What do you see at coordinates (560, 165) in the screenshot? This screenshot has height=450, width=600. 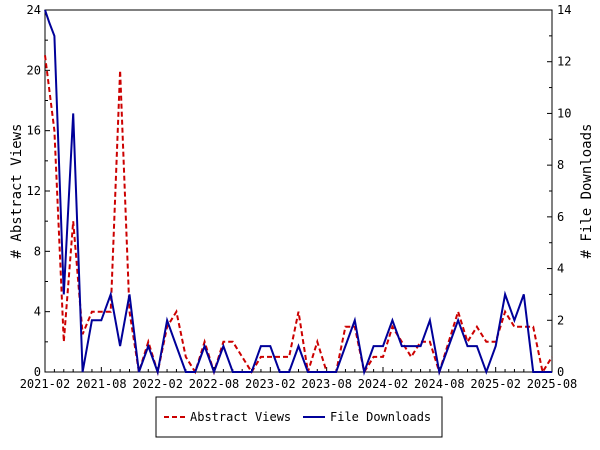 I see `y-right-tick-label: 8` at bounding box center [560, 165].